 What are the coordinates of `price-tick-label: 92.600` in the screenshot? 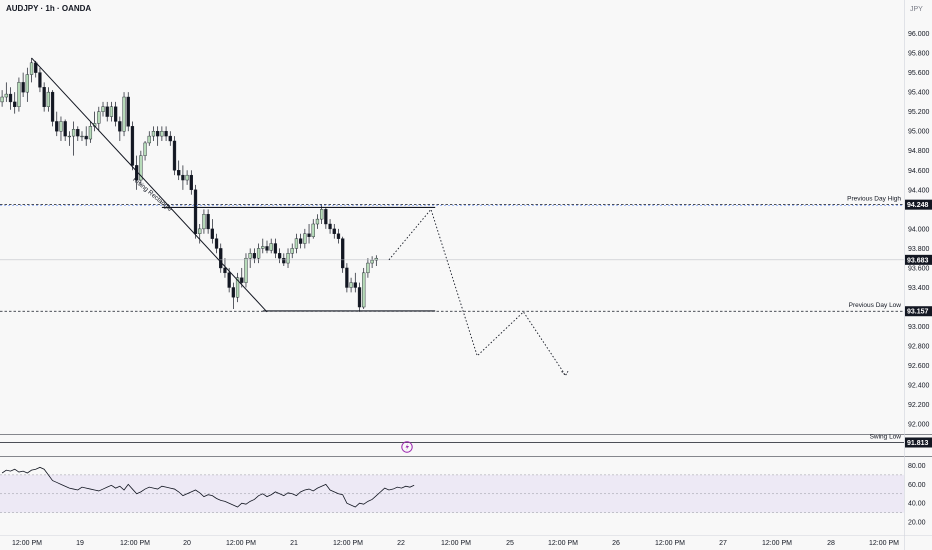 It's located at (919, 366).